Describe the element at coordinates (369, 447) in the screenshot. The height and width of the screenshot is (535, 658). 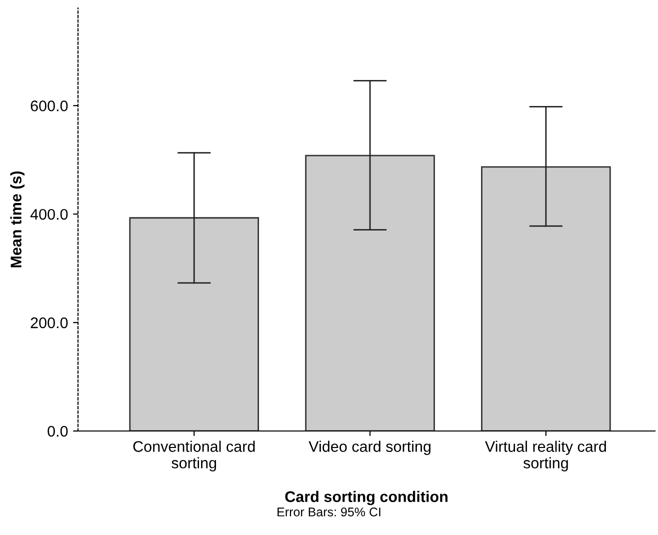
I see `x-tick-label: Video card sorting` at that location.